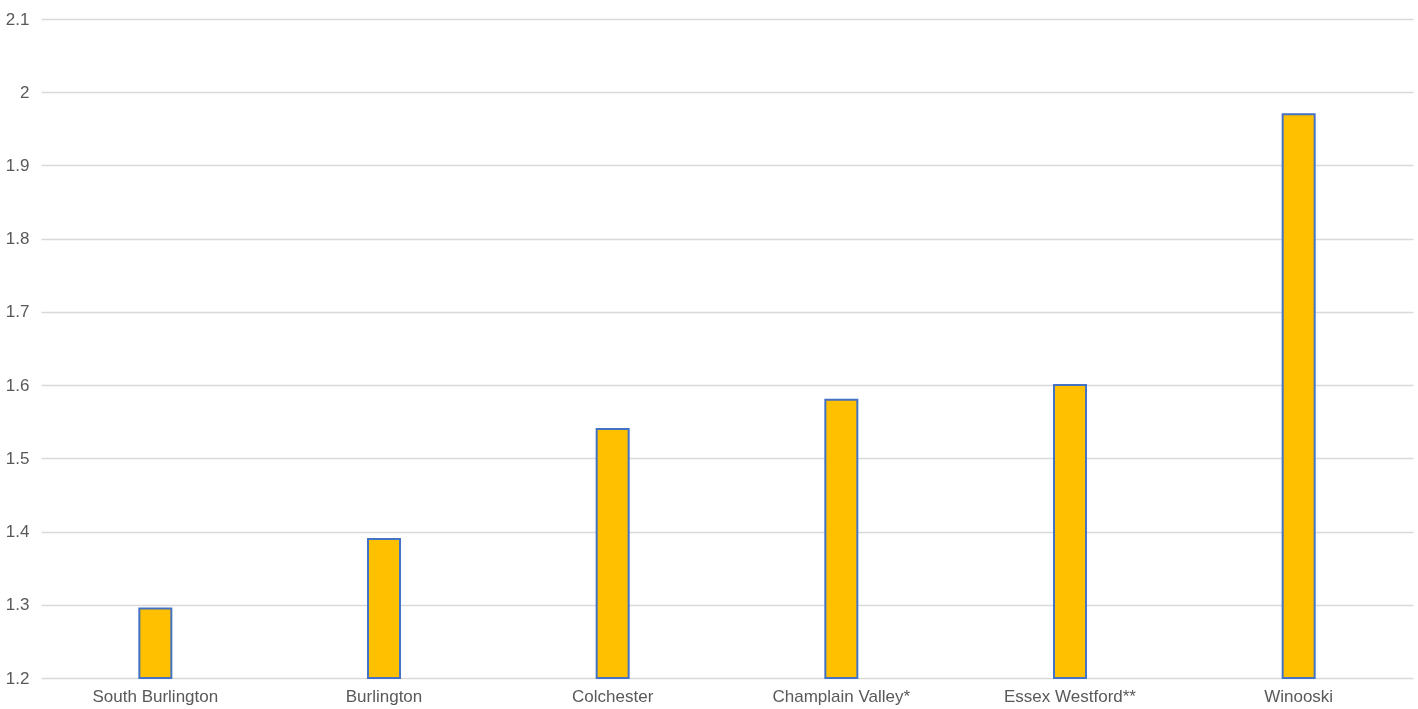 The image size is (1418, 709). Describe the element at coordinates (17, 385) in the screenshot. I see `y-tick-label: 1.6` at that location.